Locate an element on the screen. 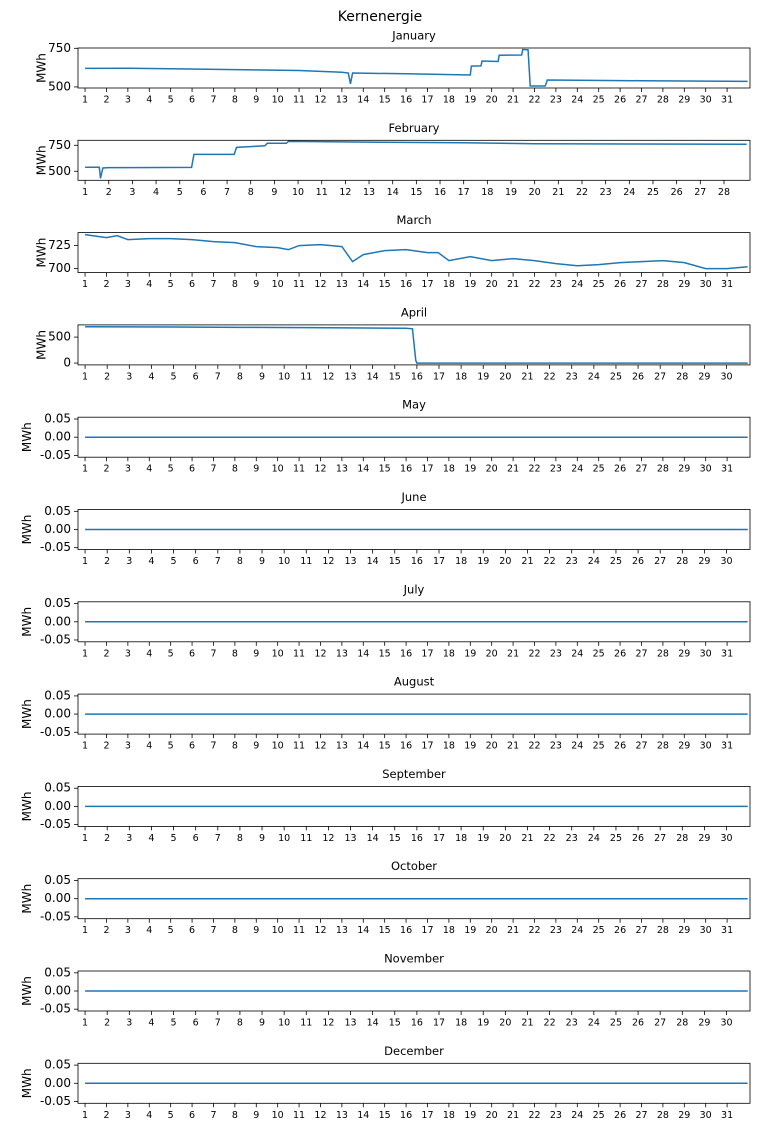 The width and height of the screenshot is (758, 1133). x-tick-label: 31 is located at coordinates (727, 469).